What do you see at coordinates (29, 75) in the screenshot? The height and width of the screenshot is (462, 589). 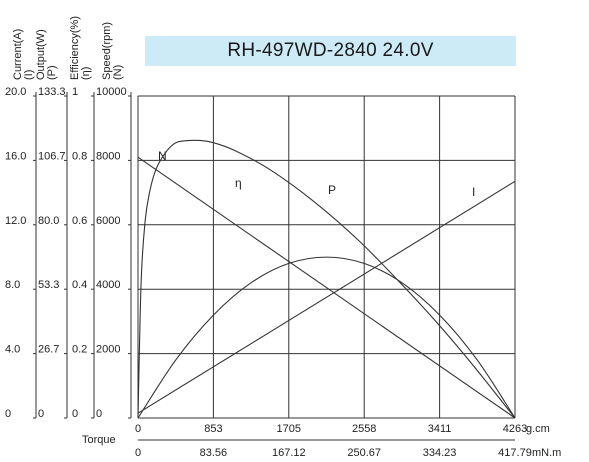 I see `current-axis-symbol: (I)` at bounding box center [29, 75].